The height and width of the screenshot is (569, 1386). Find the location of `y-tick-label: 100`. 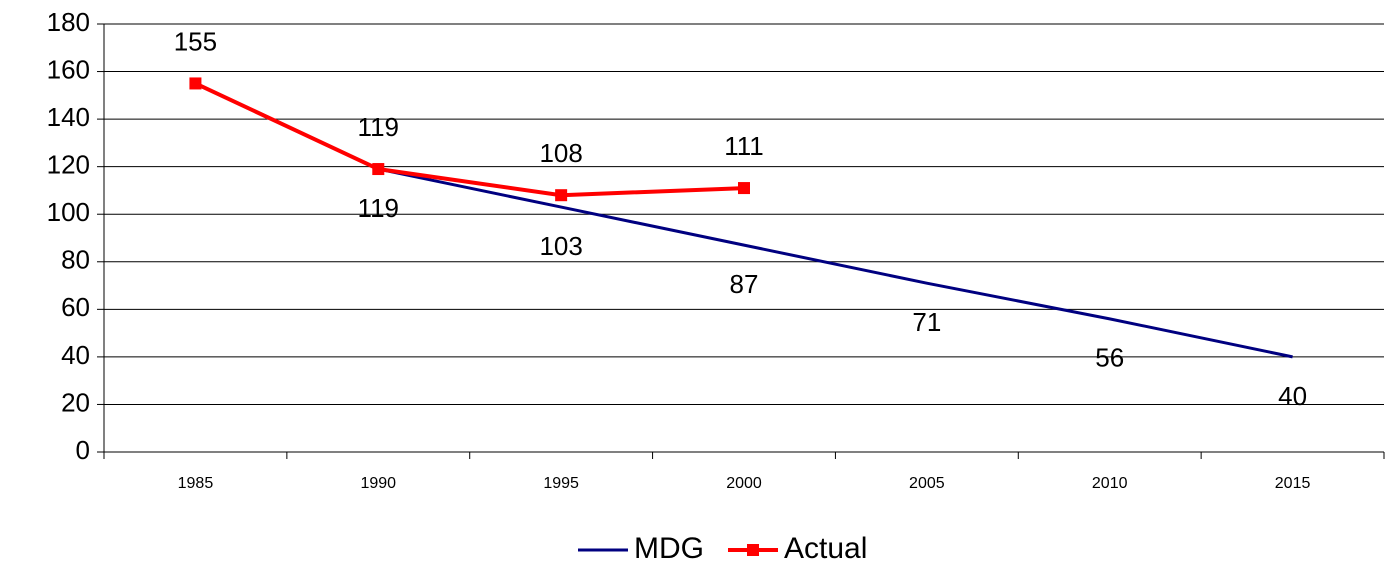

y-tick-label: 100 is located at coordinates (68, 212).